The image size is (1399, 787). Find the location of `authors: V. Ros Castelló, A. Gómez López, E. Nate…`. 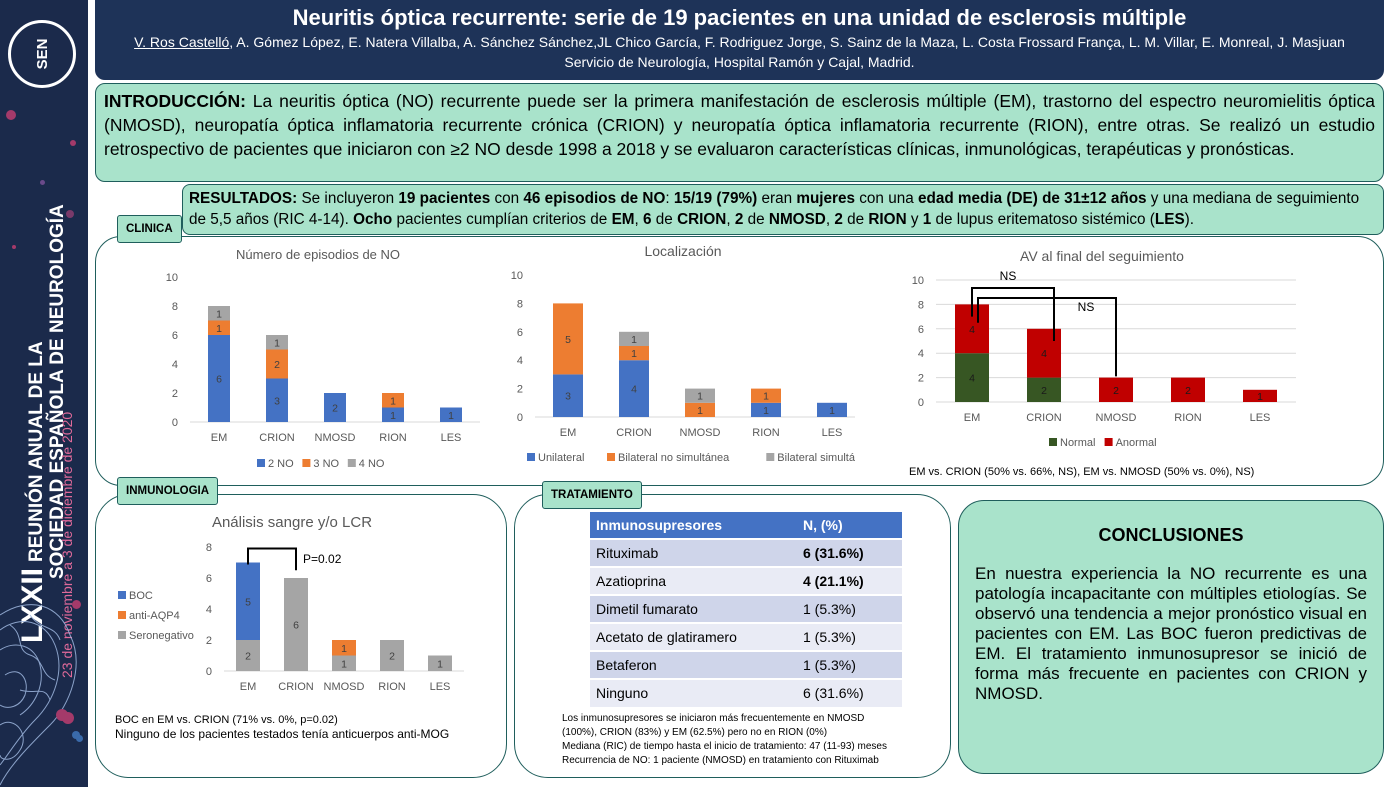

authors: V. Ros Castelló, A. Gómez López, E. Nate… is located at coordinates (739, 42).